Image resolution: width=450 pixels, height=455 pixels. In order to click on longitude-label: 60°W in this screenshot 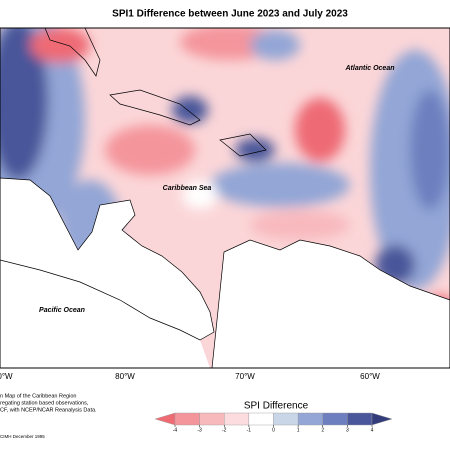, I will do `click(370, 376)`.